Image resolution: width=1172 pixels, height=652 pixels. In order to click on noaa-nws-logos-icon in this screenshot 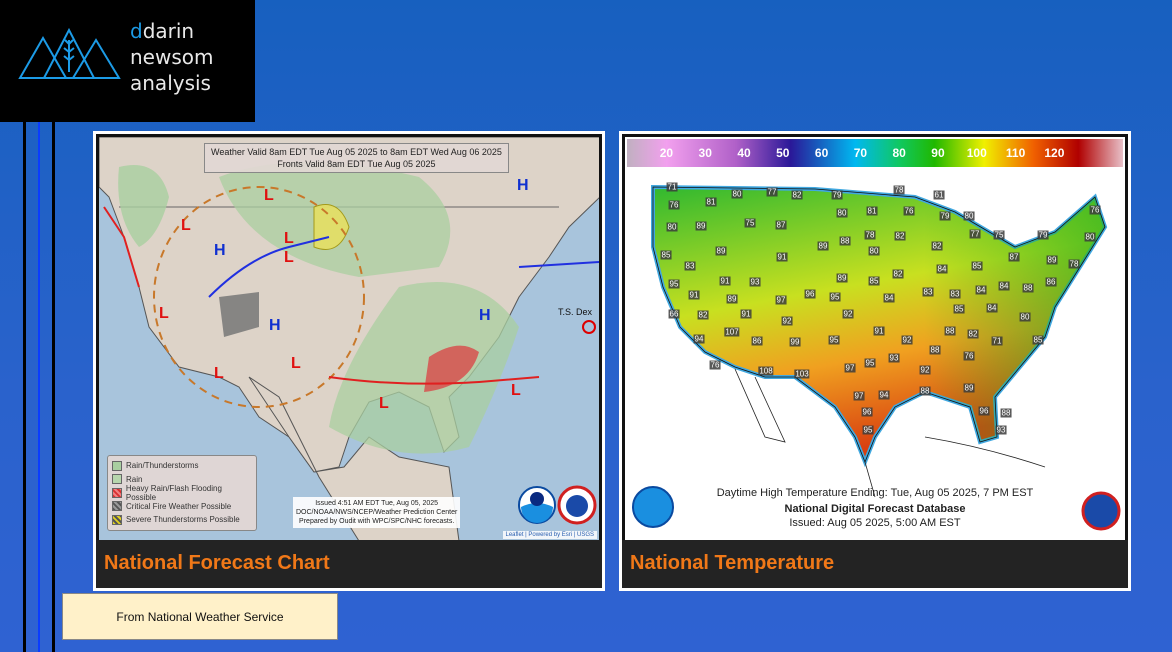, I will do `click(557, 505)`.